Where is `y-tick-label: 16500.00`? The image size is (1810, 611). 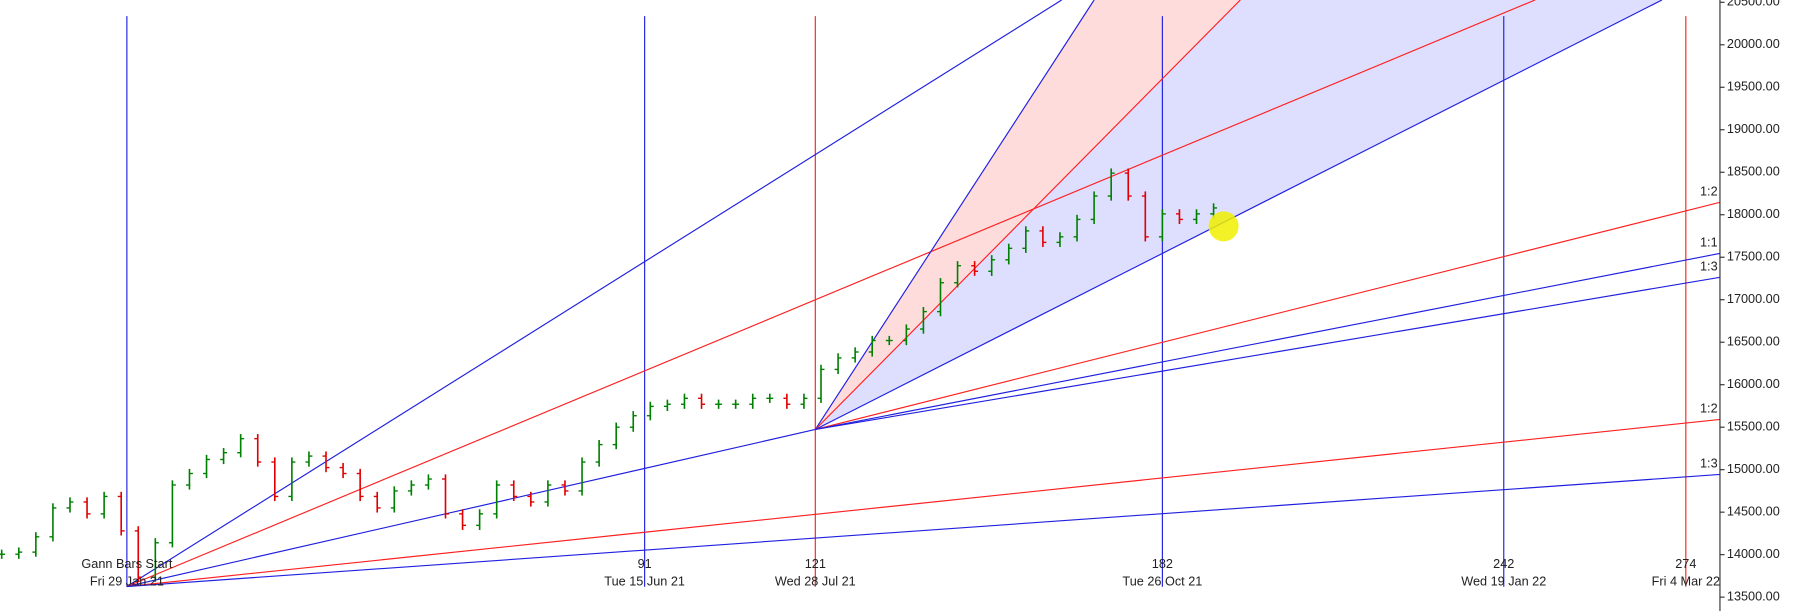 y-tick-label: 16500.00 is located at coordinates (1753, 342).